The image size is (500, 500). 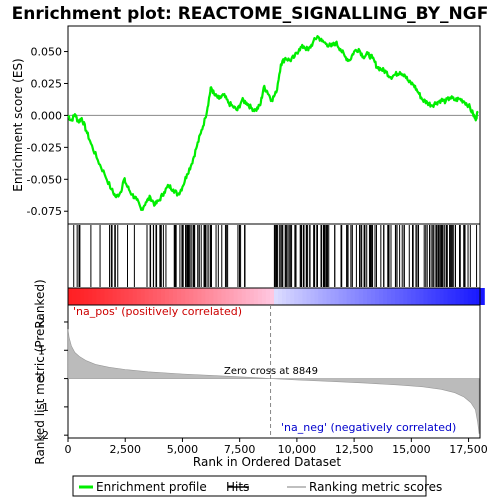 What do you see at coordinates (68, 449) in the screenshot?
I see `x-tick-label: 0` at bounding box center [68, 449].